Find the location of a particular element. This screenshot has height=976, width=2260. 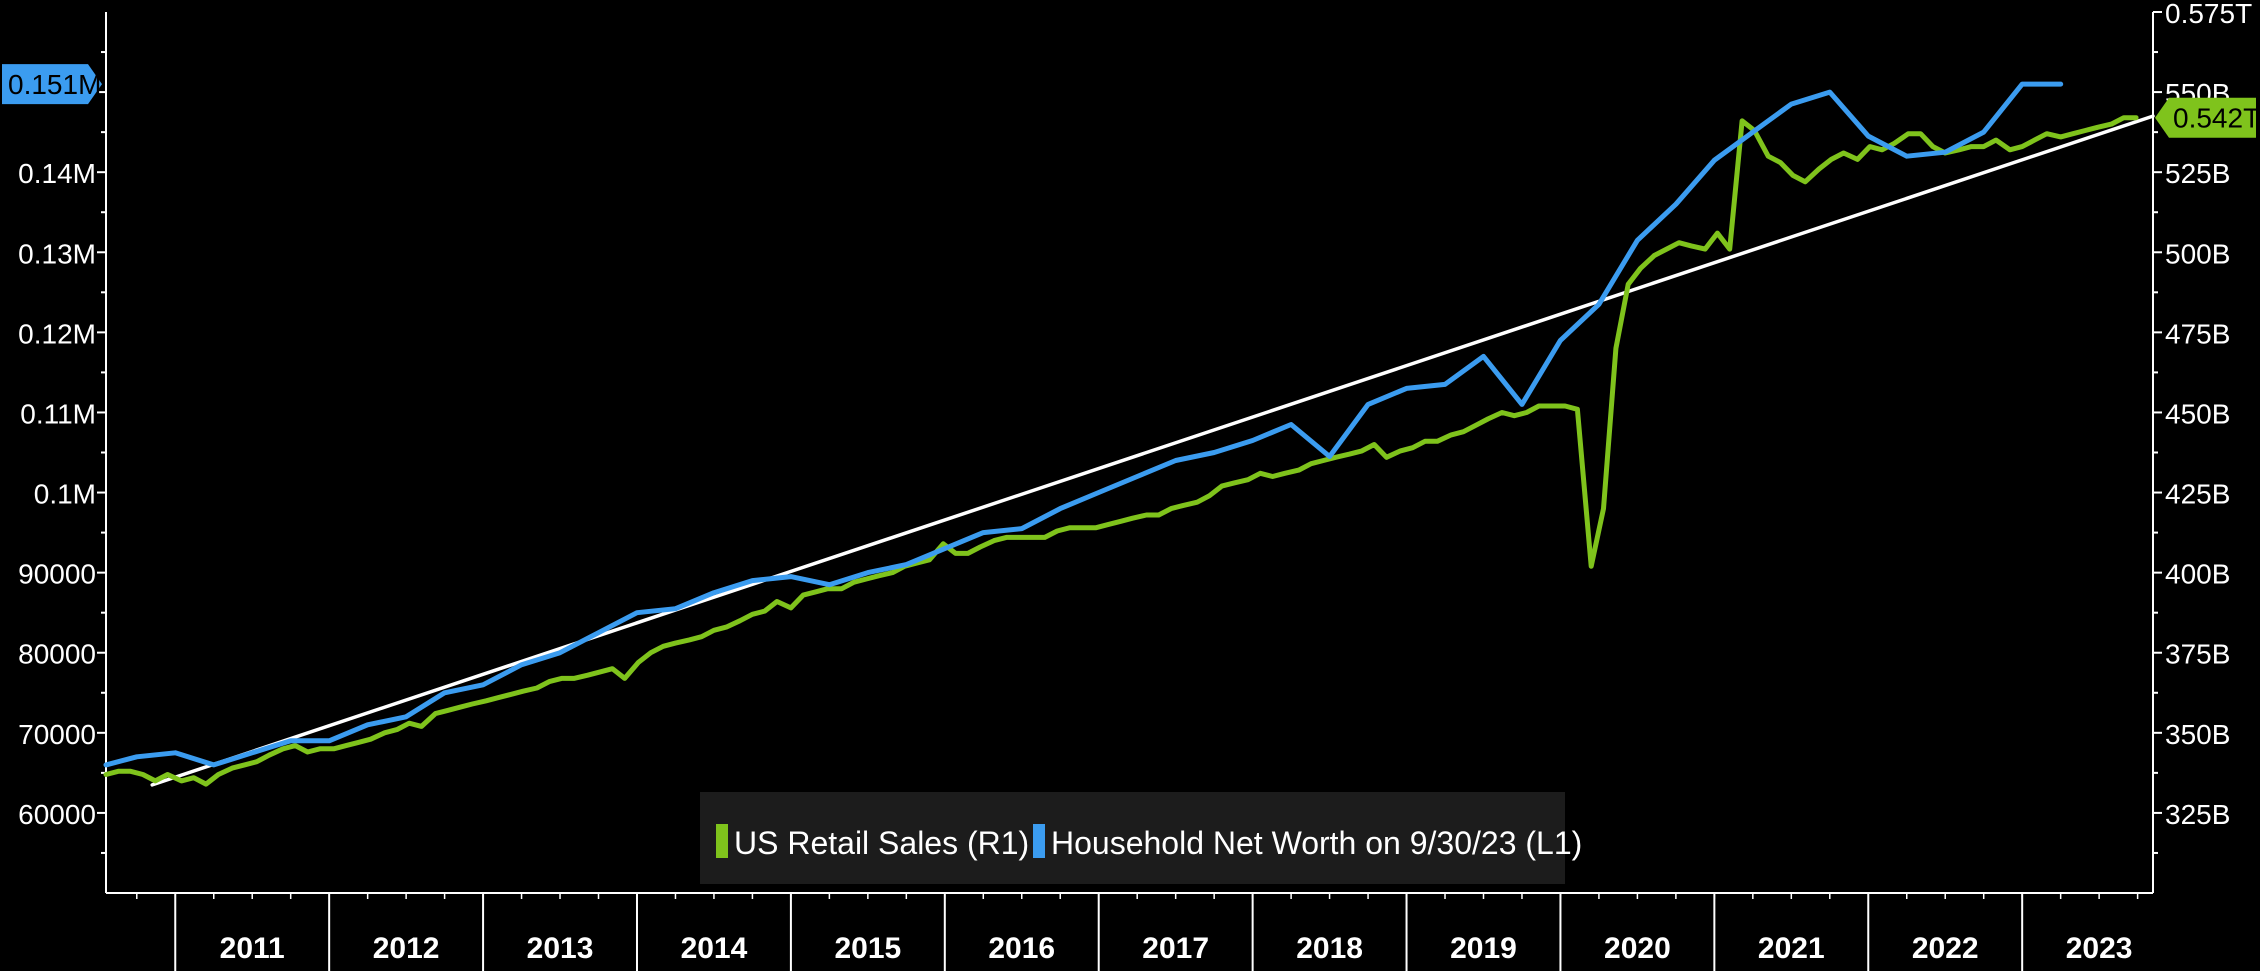

x-axis-tick-label: 2015 is located at coordinates (867, 948).